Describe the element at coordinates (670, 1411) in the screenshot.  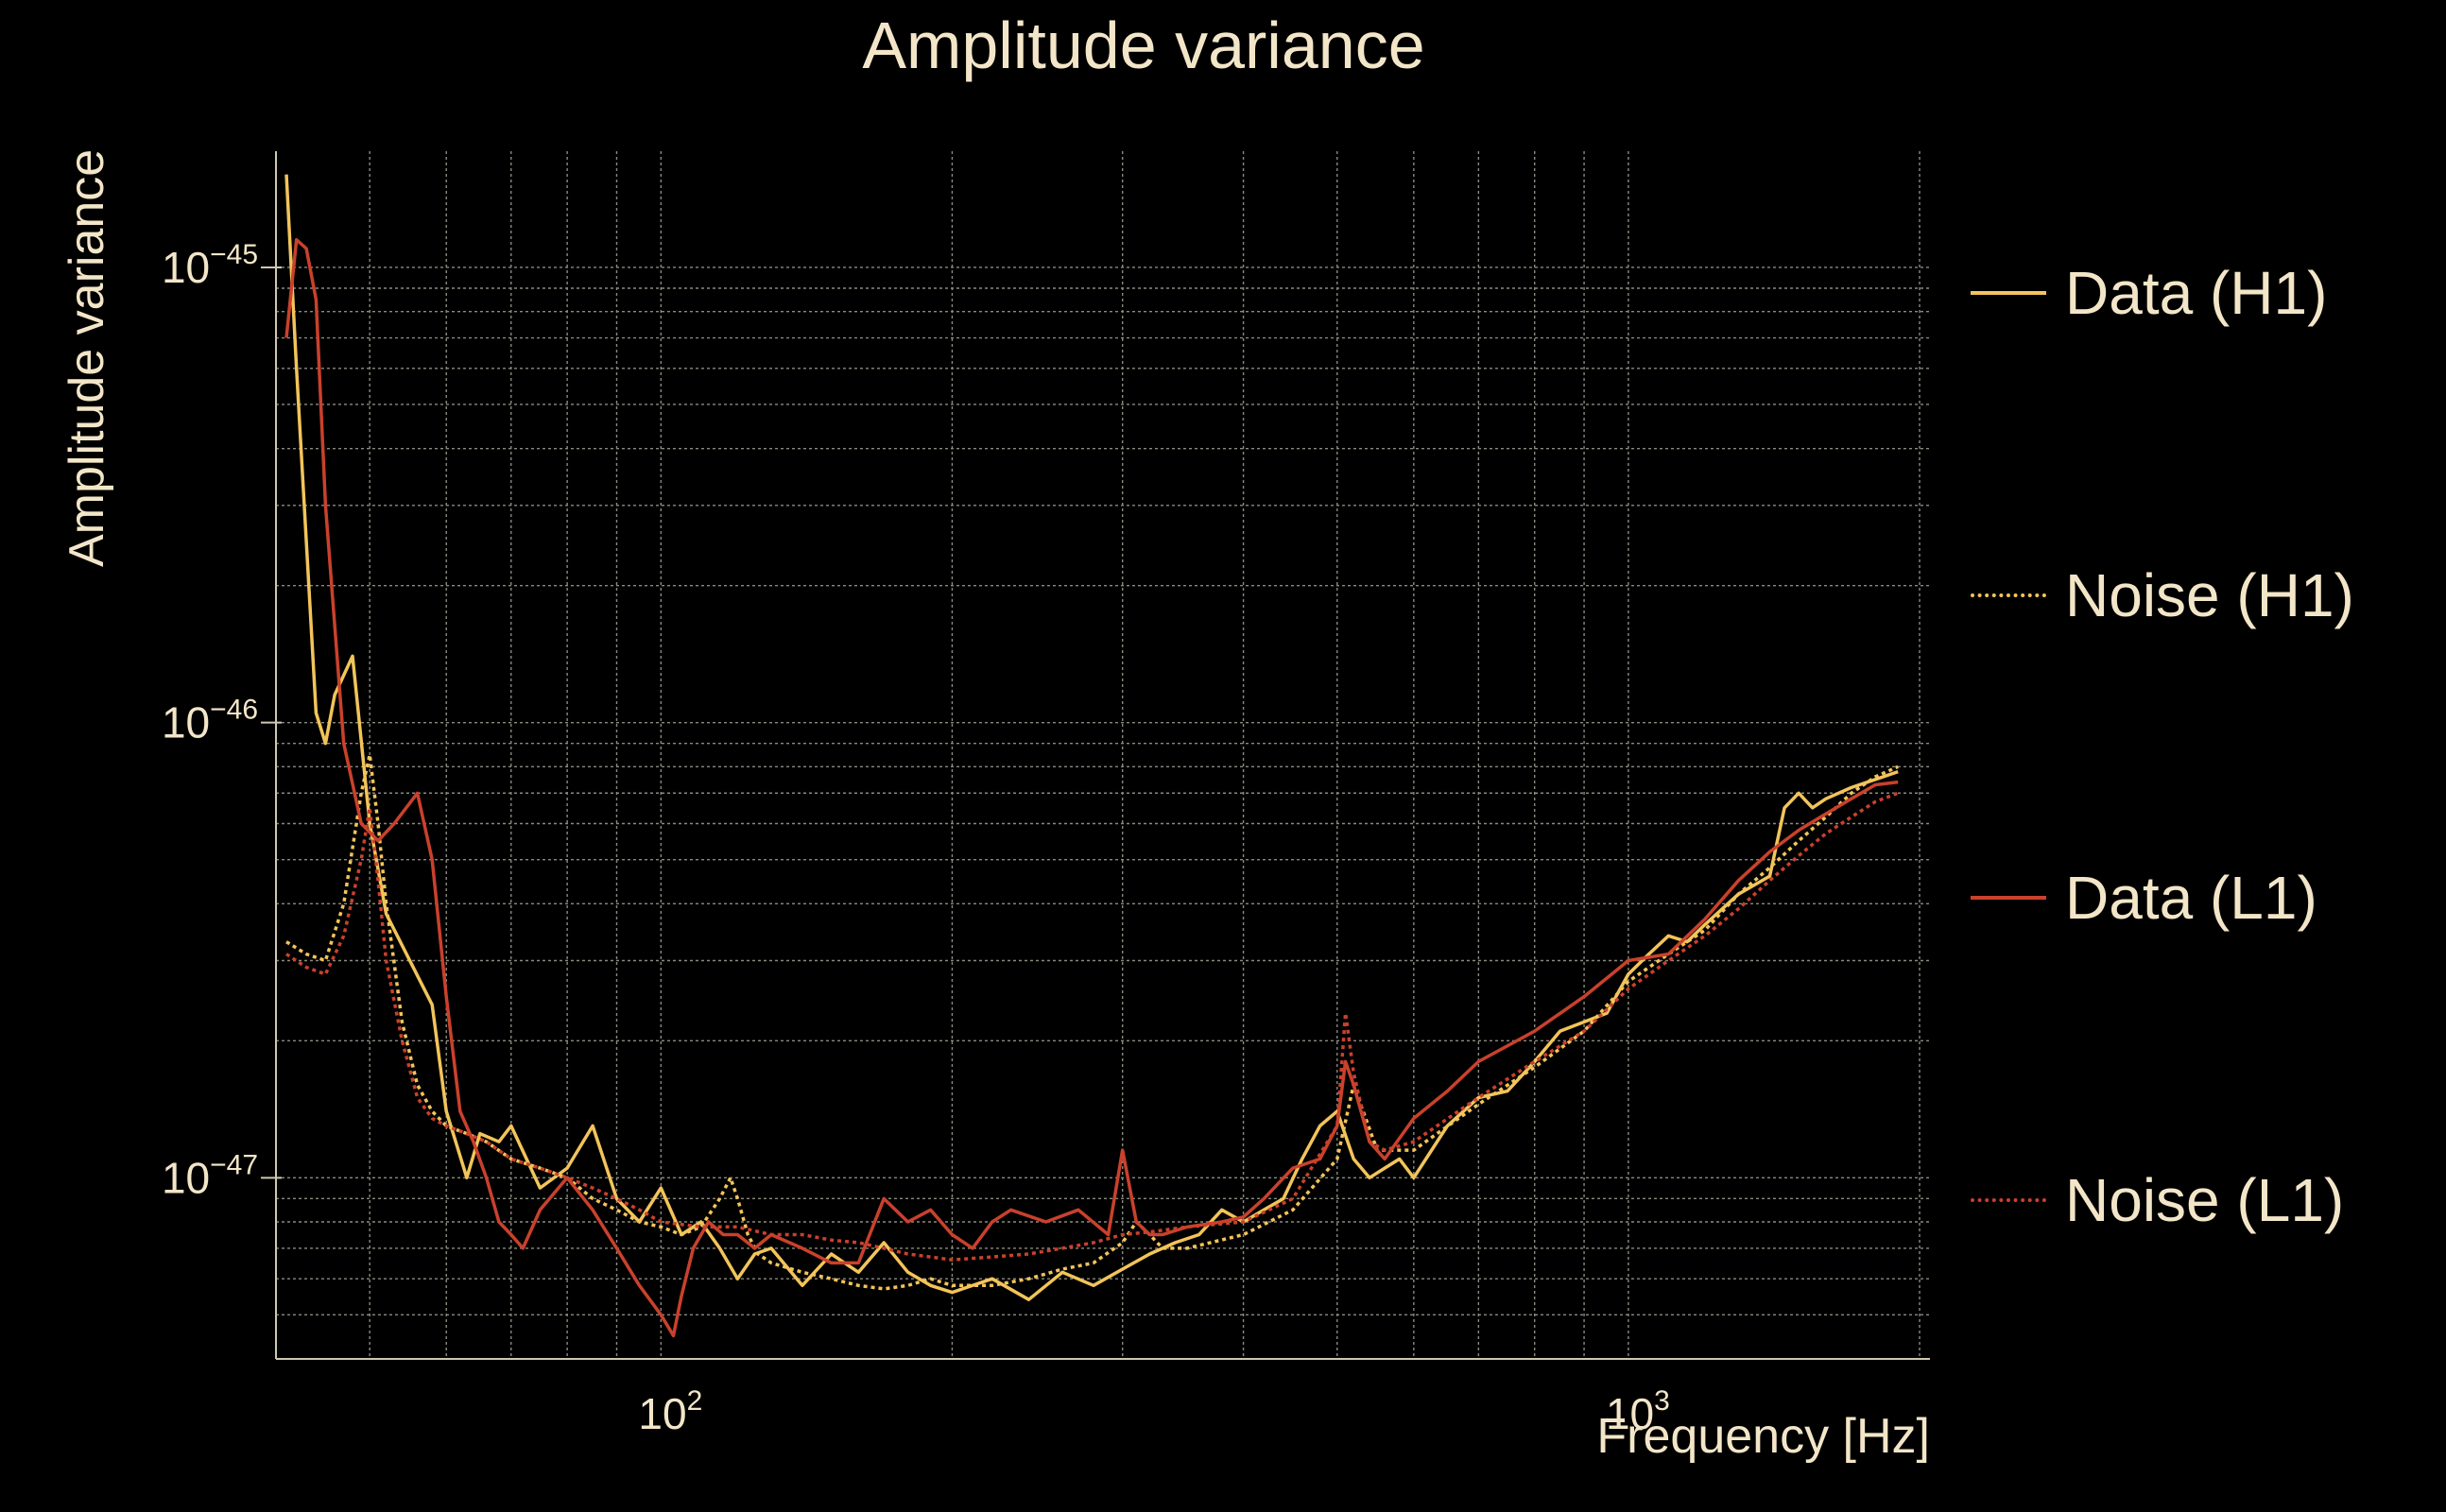
I see `x-tick-label: 10²` at that location.